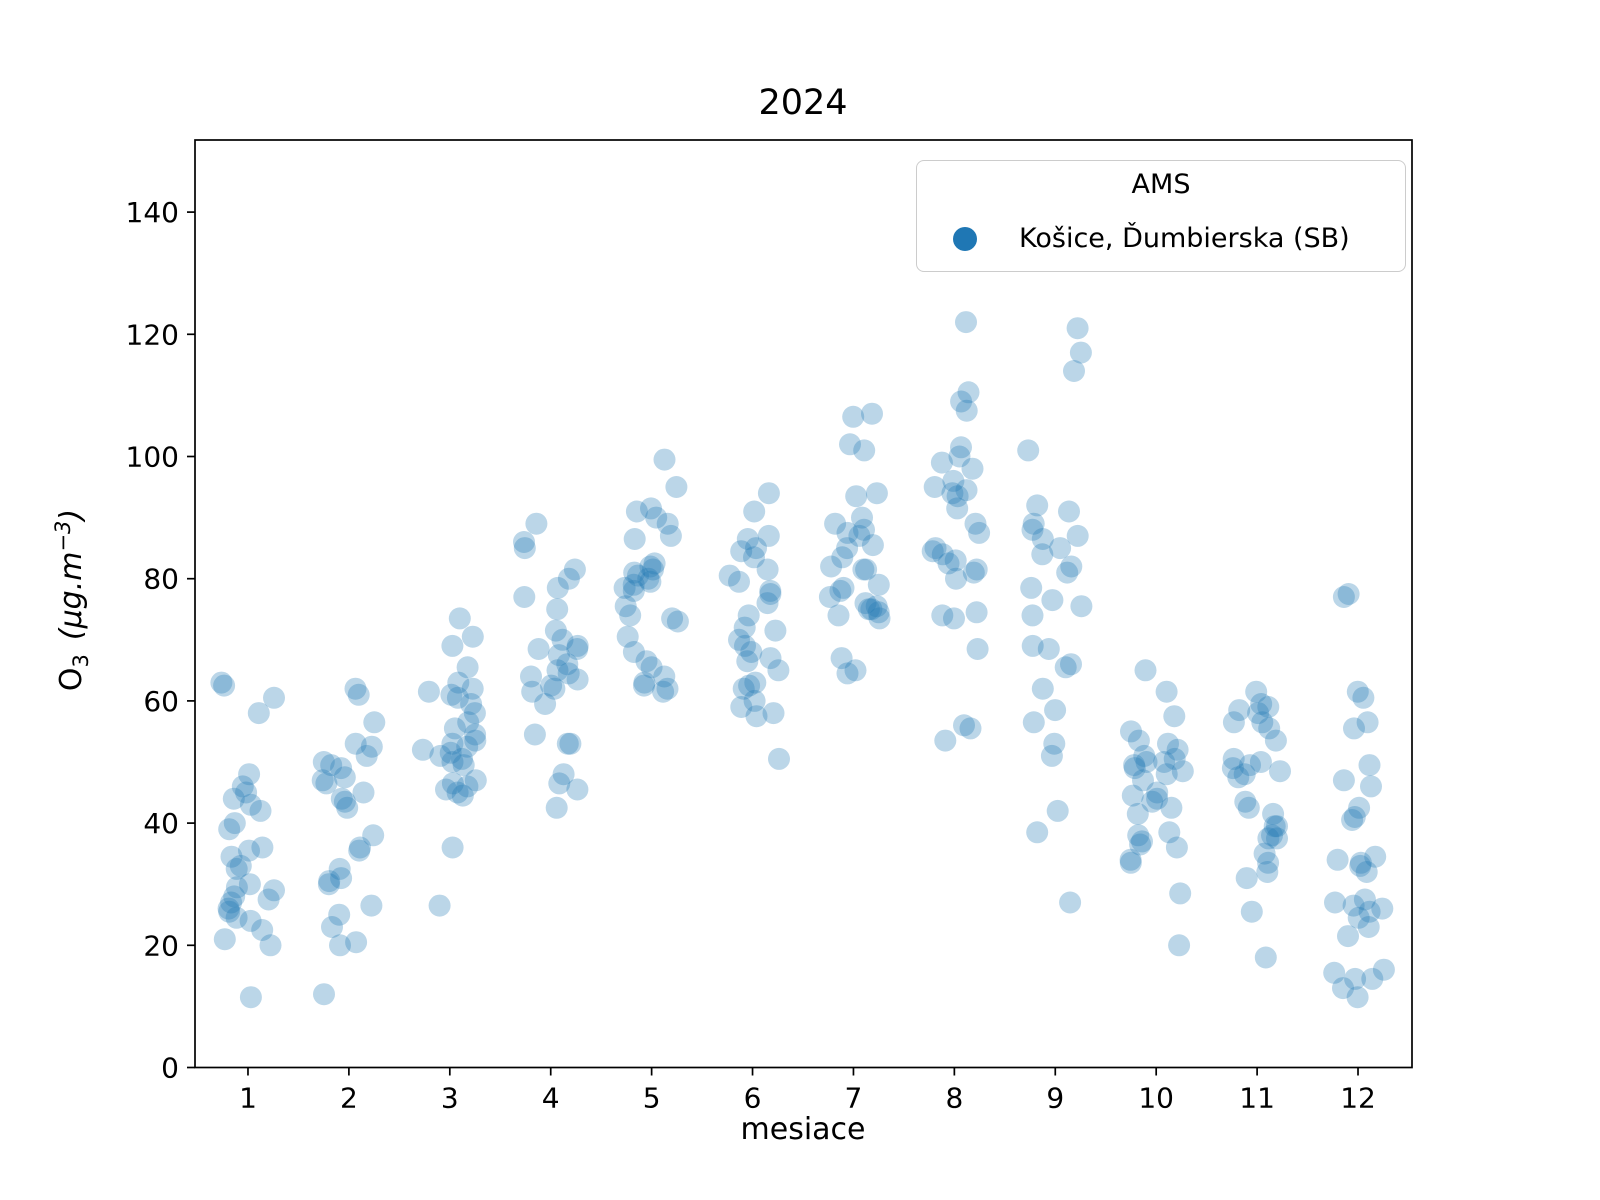 This screenshot has height=1200, width=1600. Describe the element at coordinates (161, 701) in the screenshot. I see `y-tick-label: 60` at that location.